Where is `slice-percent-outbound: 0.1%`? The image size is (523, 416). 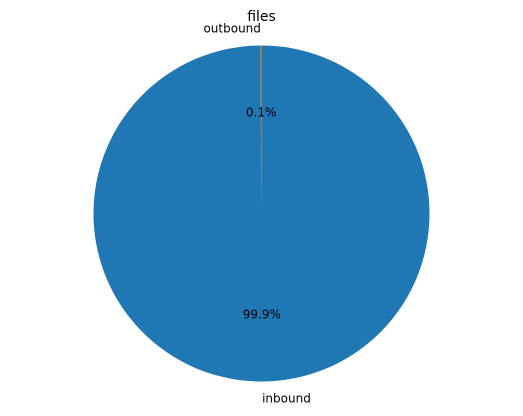 slice-percent-outbound: 0.1% is located at coordinates (261, 113).